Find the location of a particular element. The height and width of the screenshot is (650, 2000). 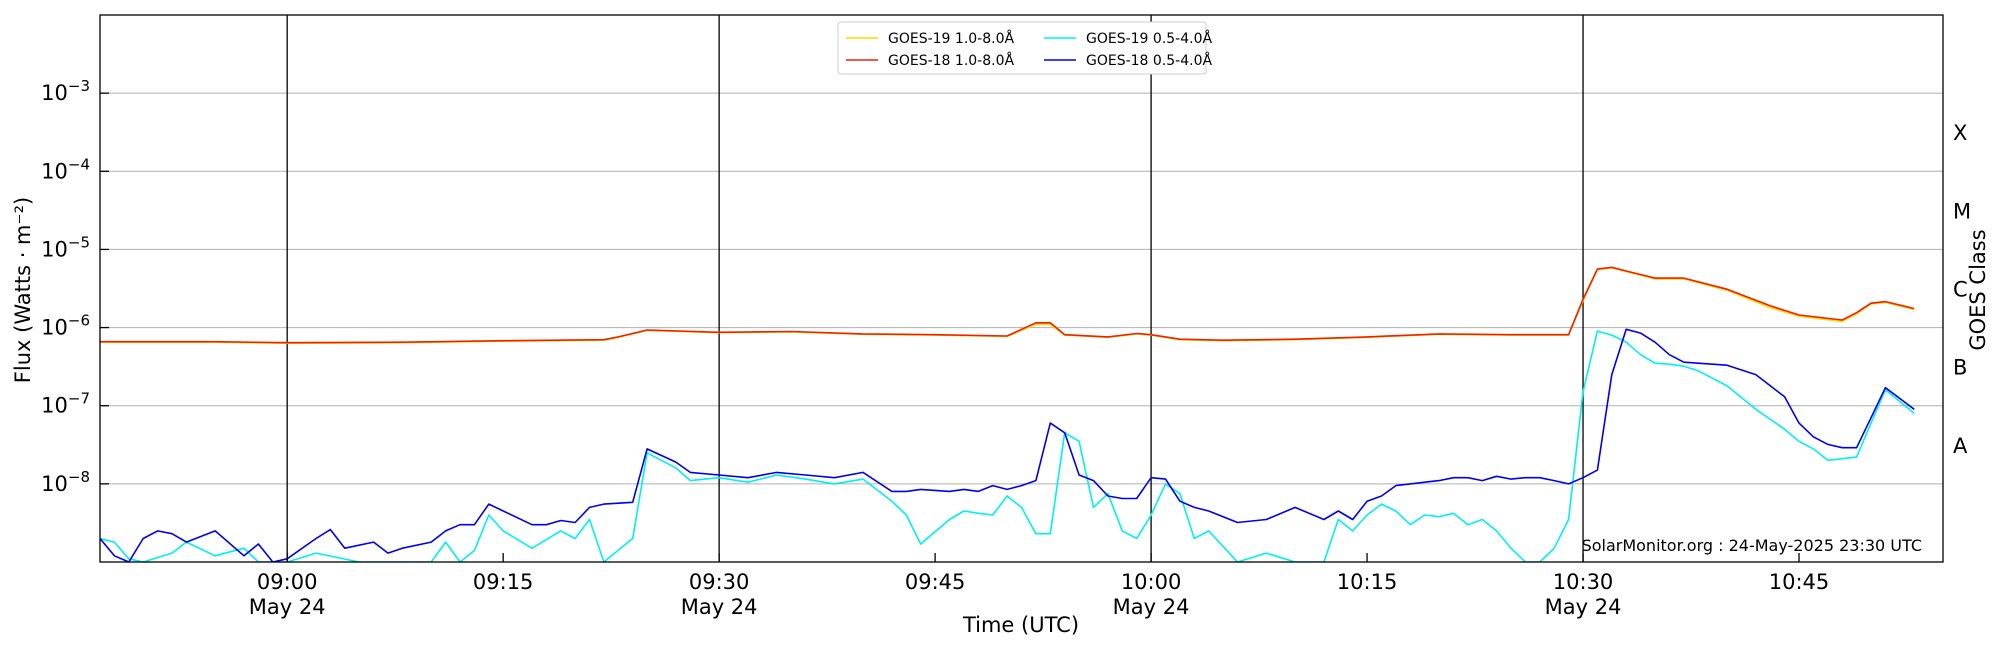

x-tick-label: 10:45 is located at coordinates (1799, 582).